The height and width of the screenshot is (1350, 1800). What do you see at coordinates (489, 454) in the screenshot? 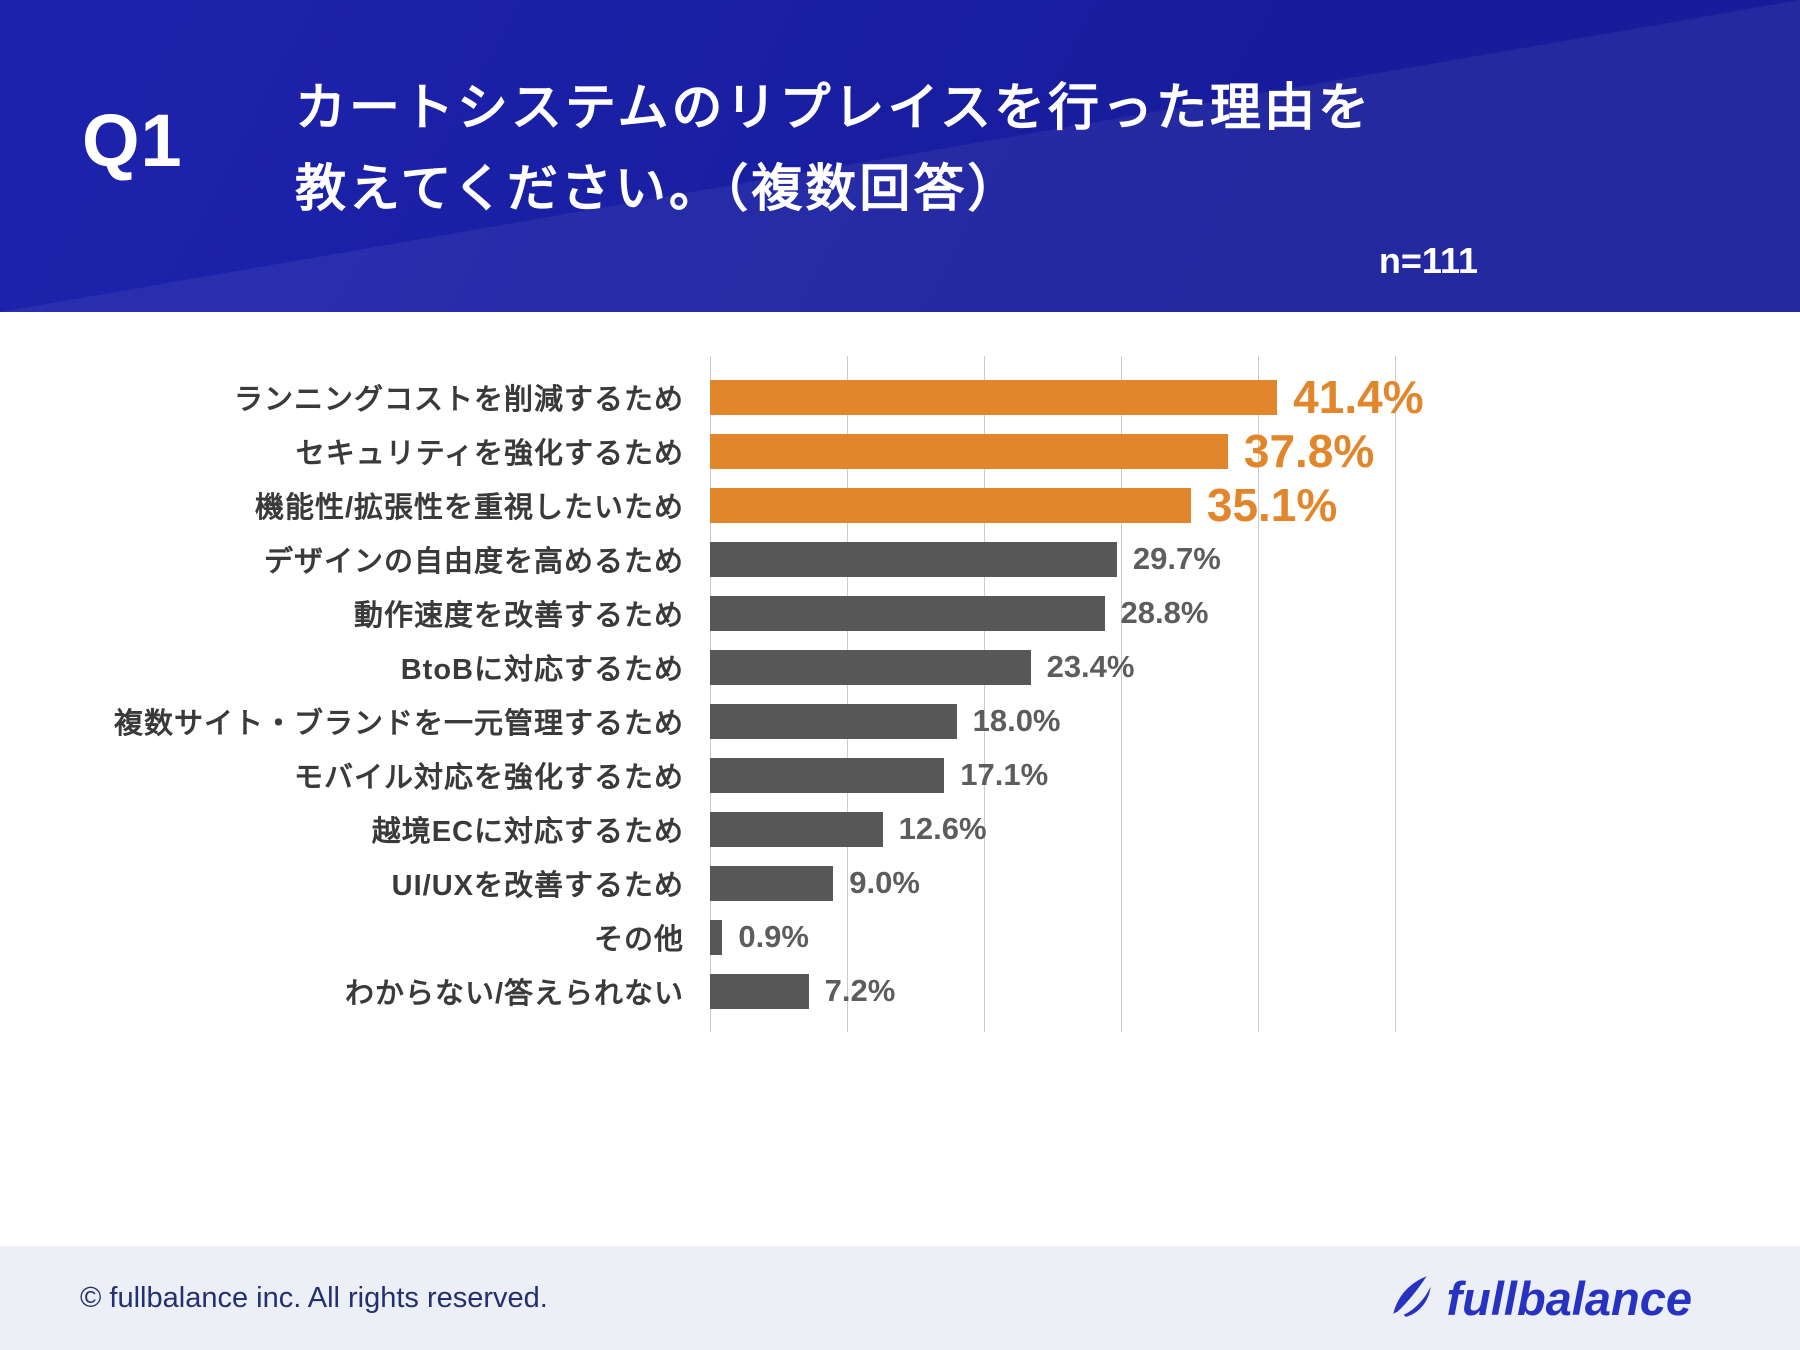
I see `category-label: セキュリティを強化するため` at bounding box center [489, 454].